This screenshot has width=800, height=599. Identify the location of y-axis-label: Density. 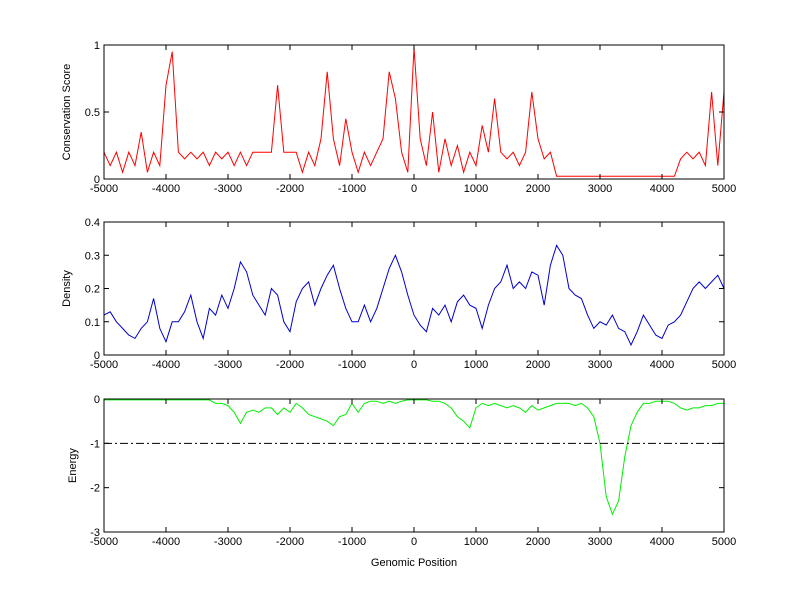
(67, 288).